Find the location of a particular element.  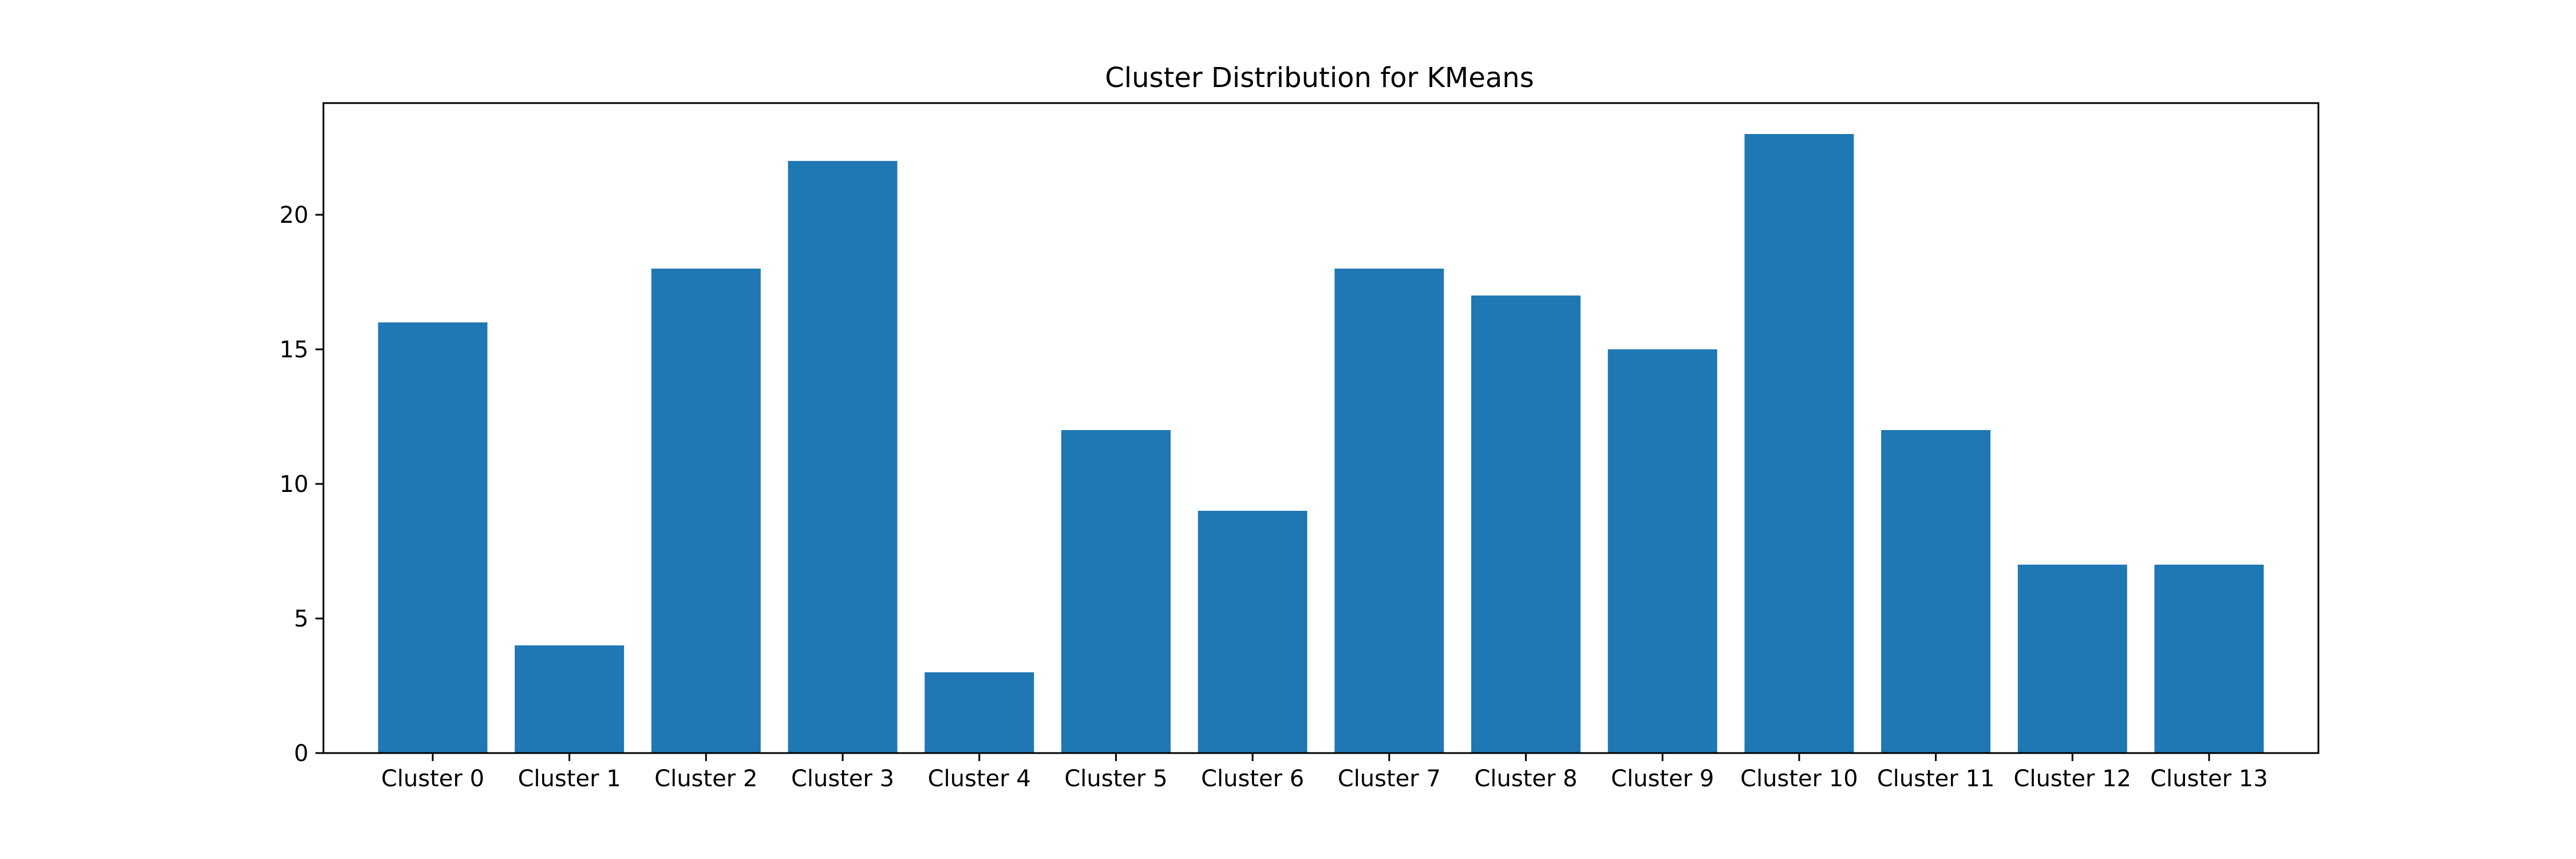

x-tick-label-1: Cluster 1 is located at coordinates (569, 779).